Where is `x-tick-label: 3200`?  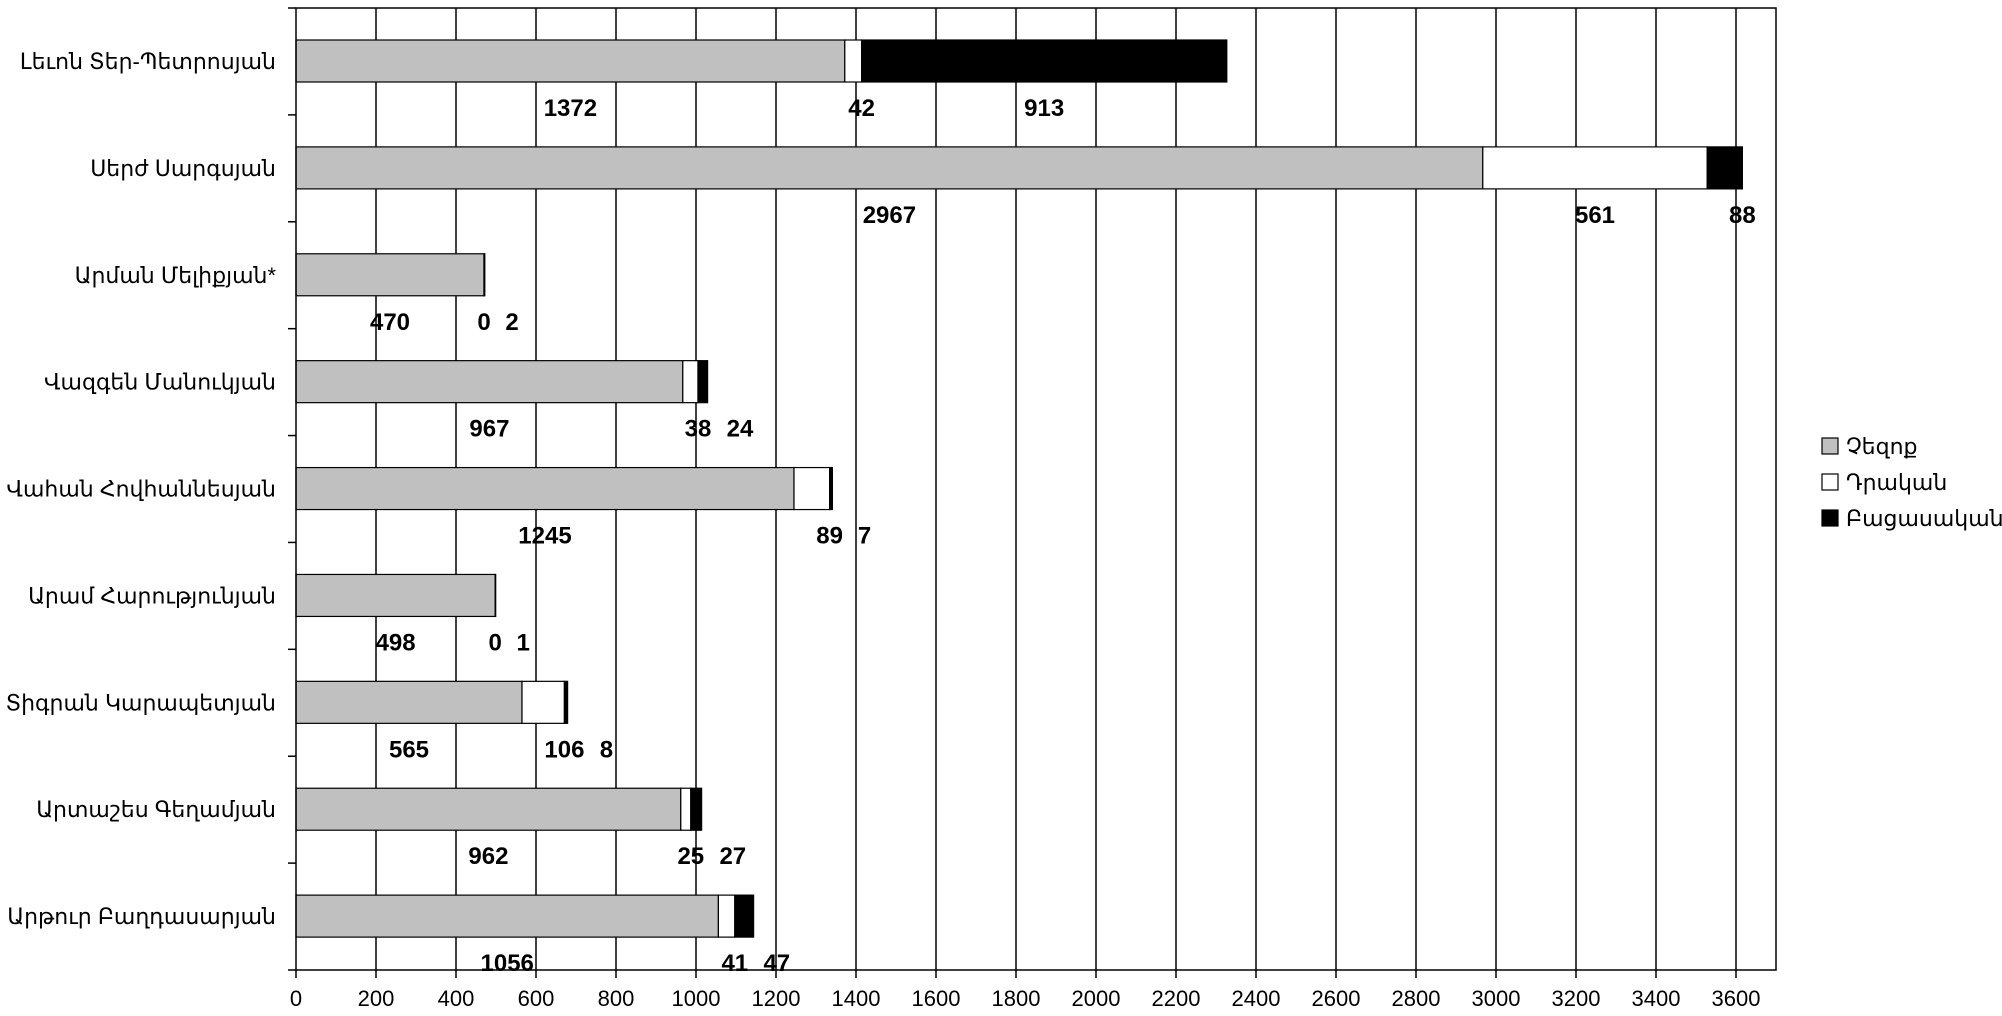 x-tick-label: 3200 is located at coordinates (1576, 998).